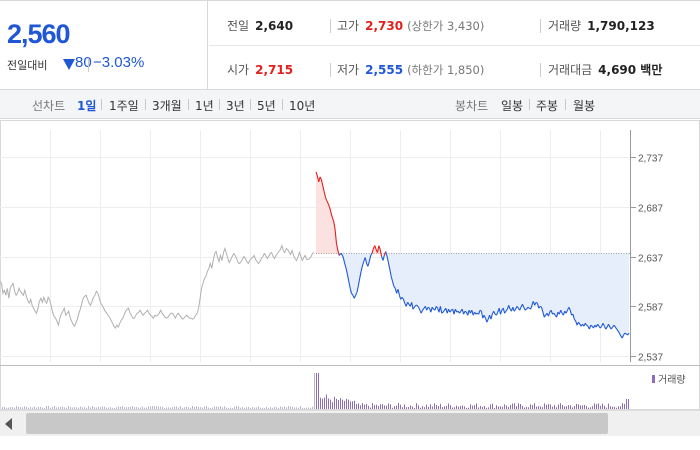 Image resolution: width=700 pixels, height=450 pixels. I want to click on tab-weekly: 주봉, so click(547, 106).